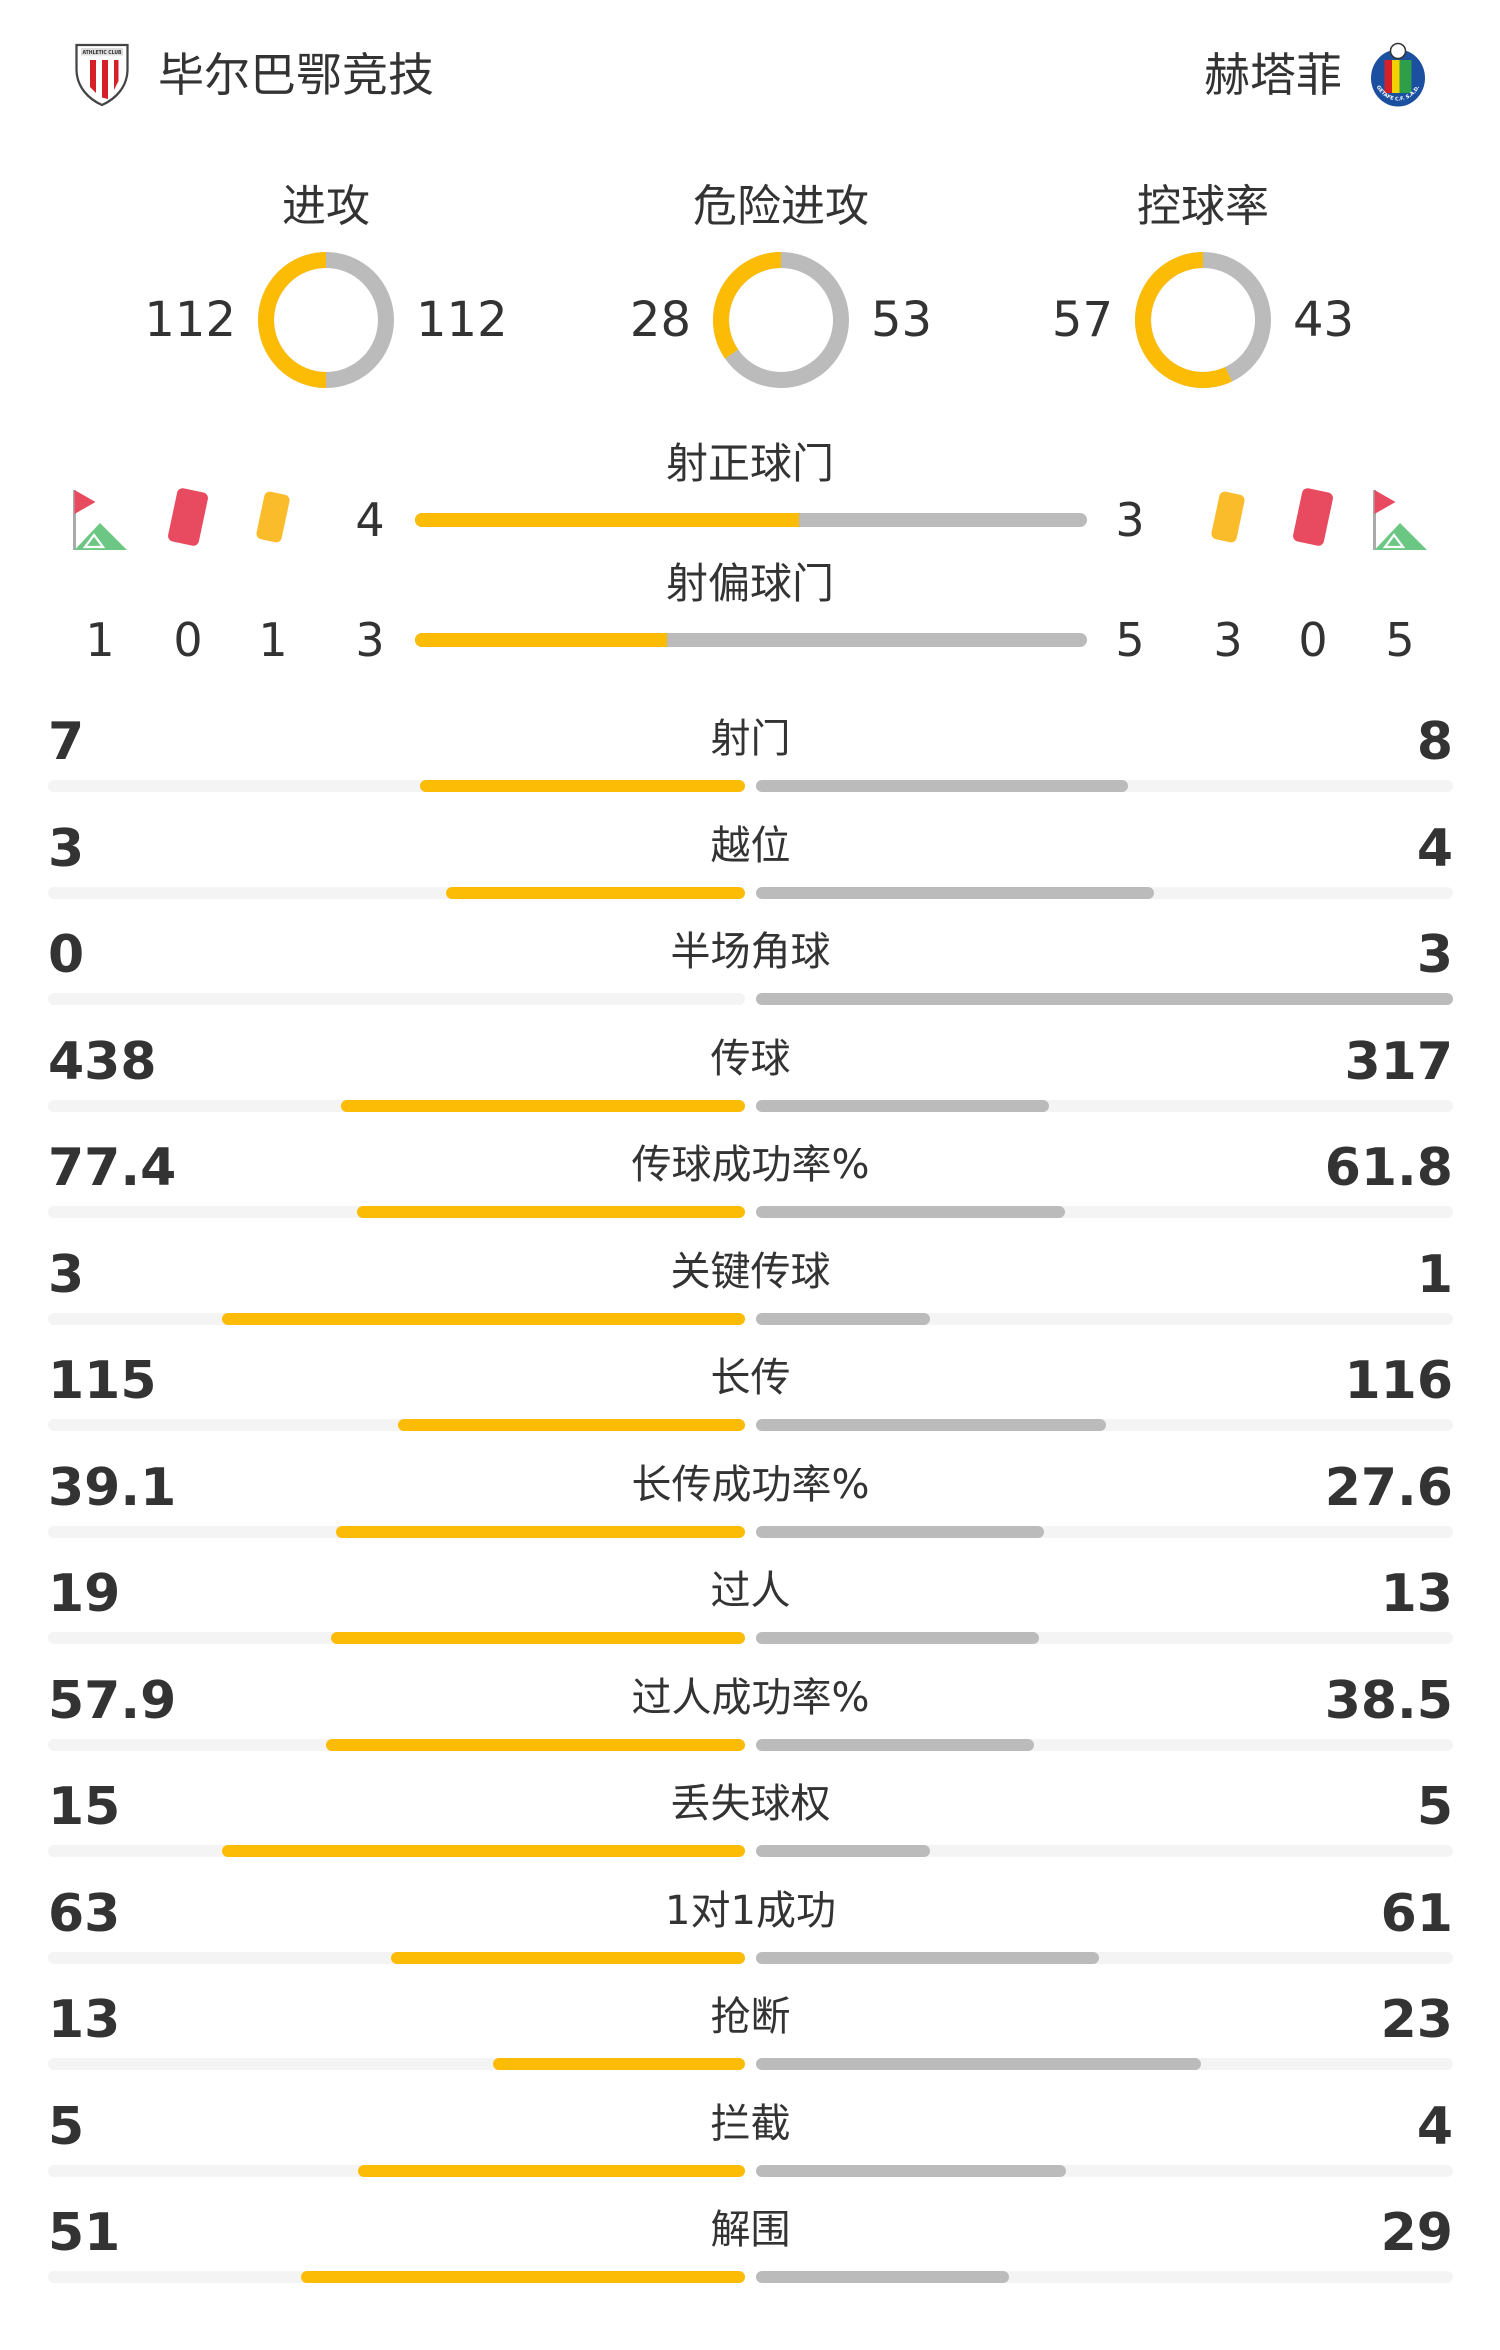 The image size is (1500, 2350). I want to click on stat-label: 1对1成功, so click(750, 1910).